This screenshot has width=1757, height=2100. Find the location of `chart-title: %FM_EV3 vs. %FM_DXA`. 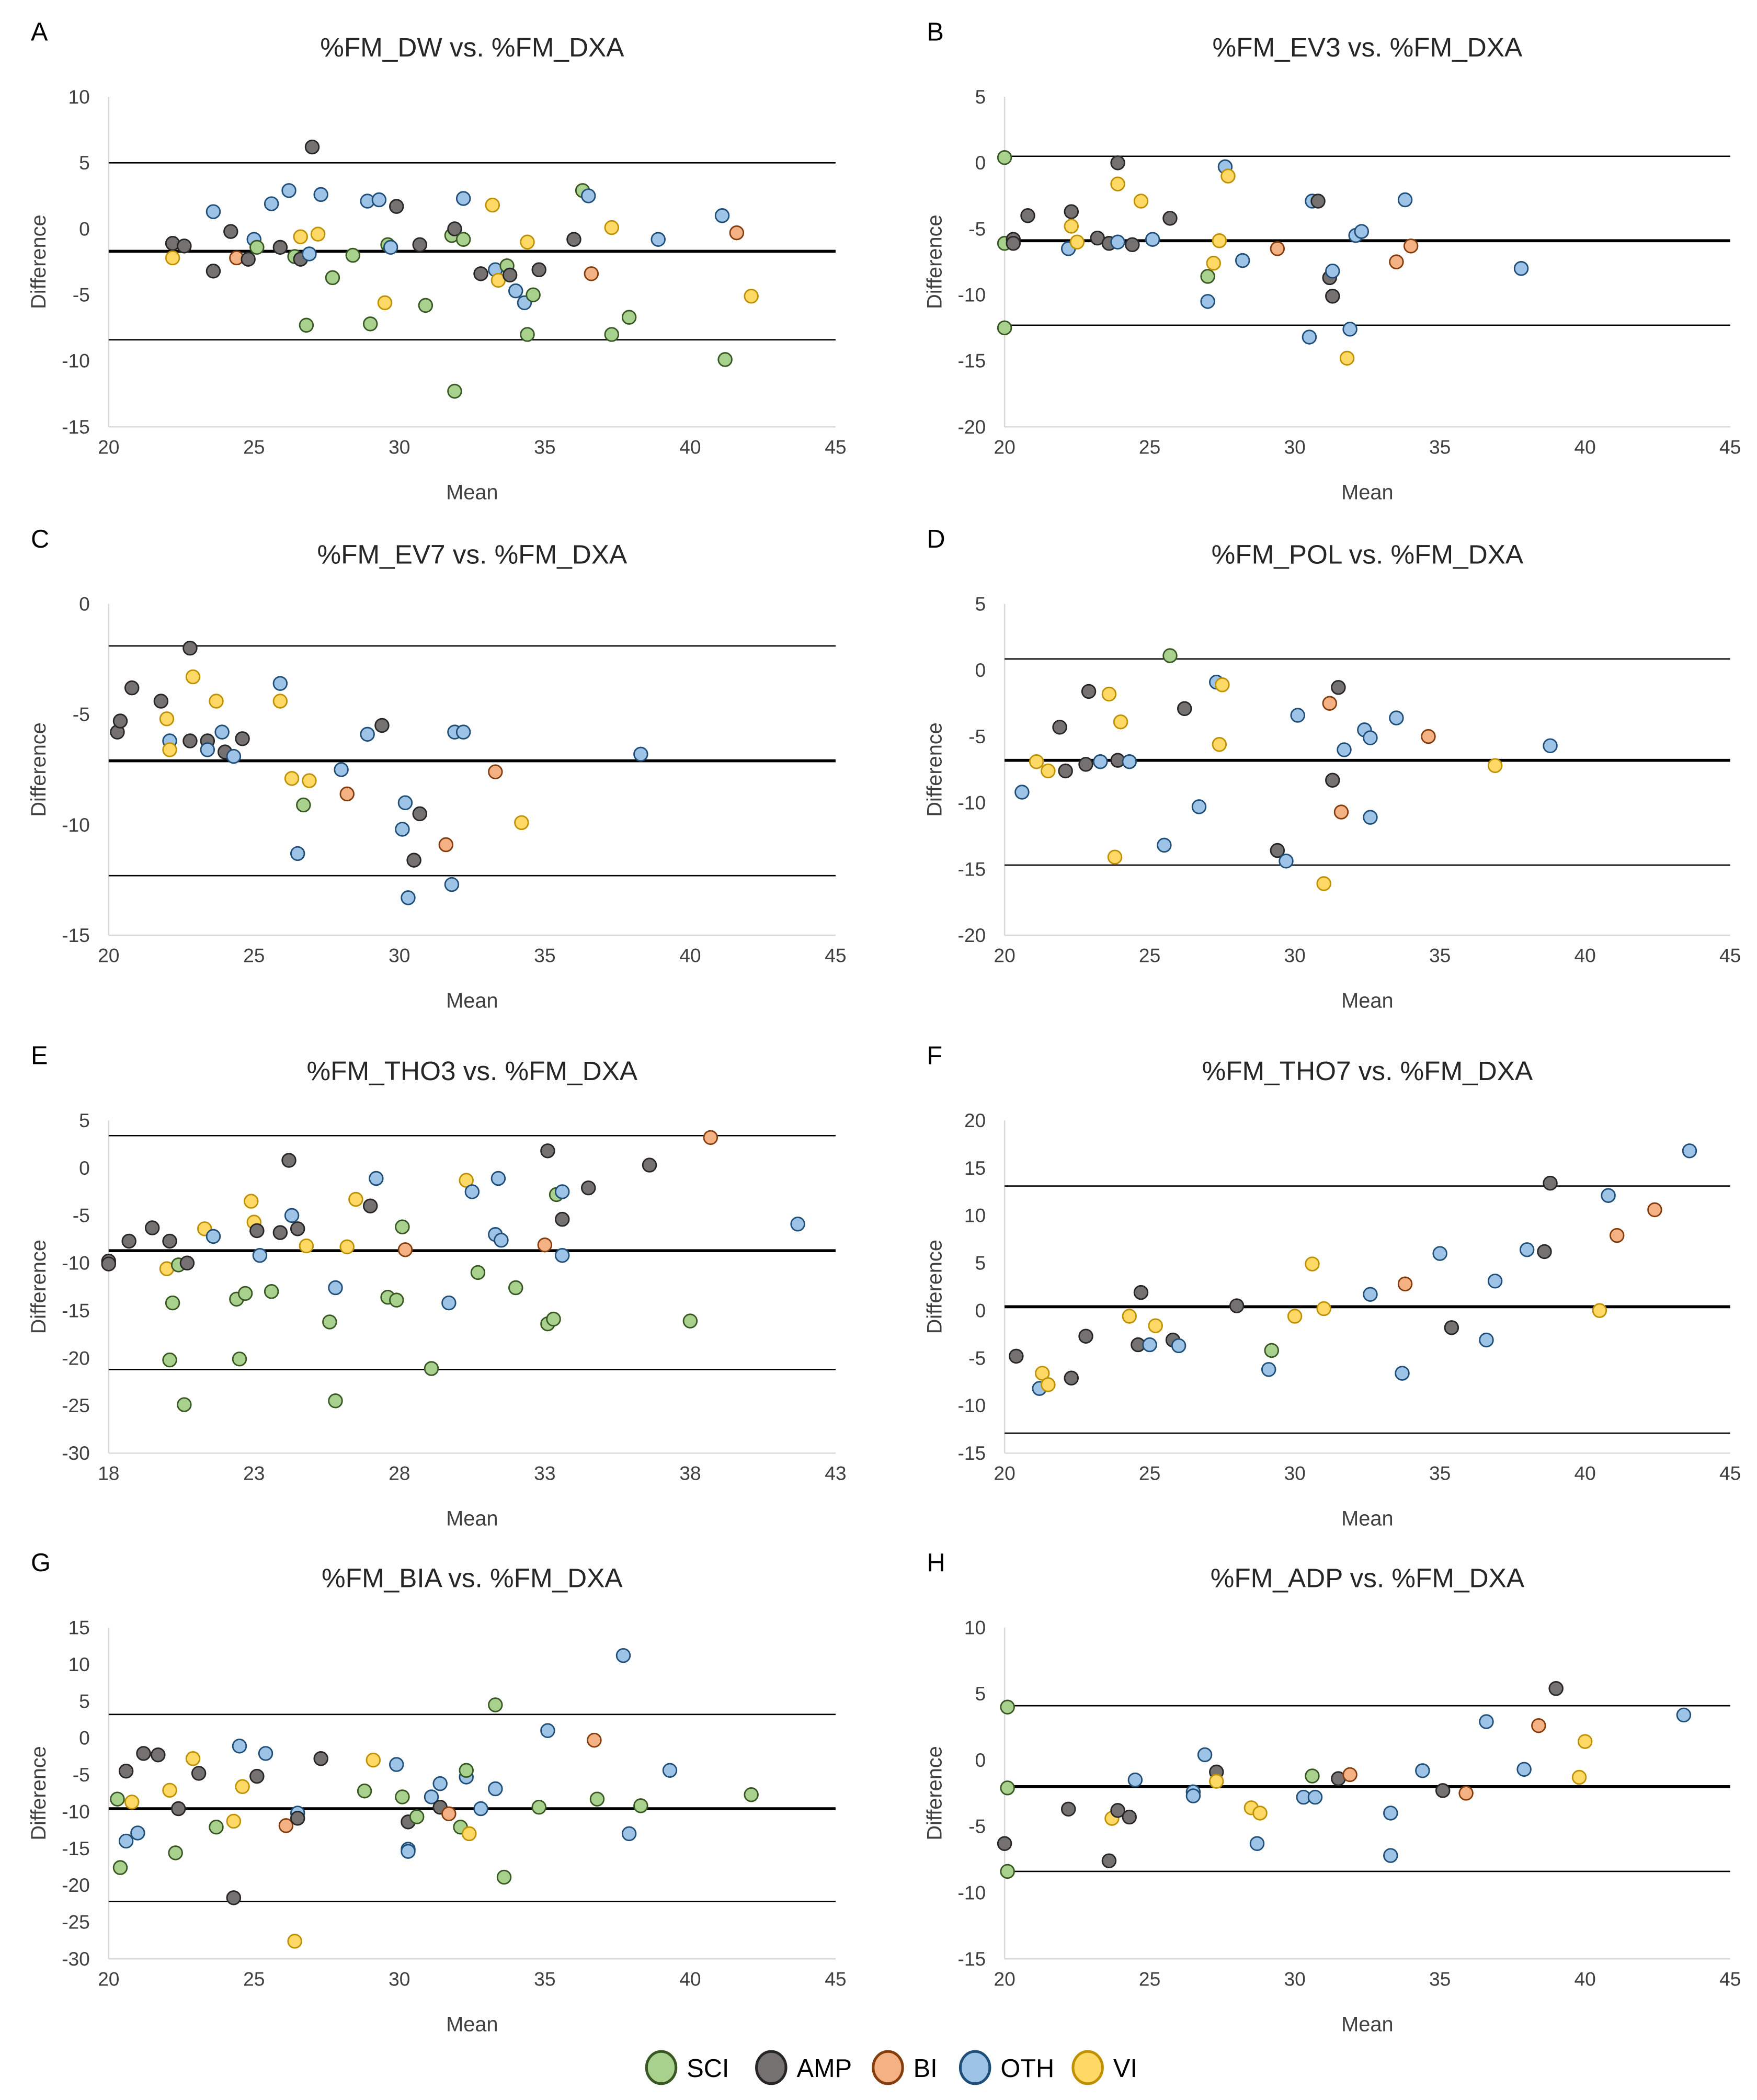

chart-title: %FM_EV3 vs. %FM_DXA is located at coordinates (1368, 47).